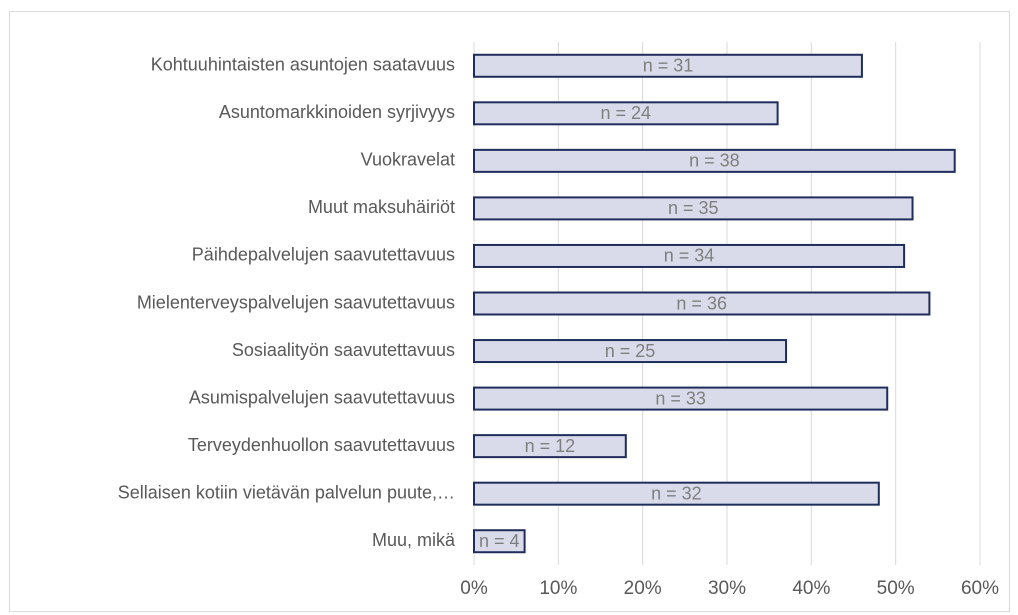  Describe the element at coordinates (323, 255) in the screenshot. I see `y-tick-label: Päihdepalvelujen saavutettavuus` at that location.